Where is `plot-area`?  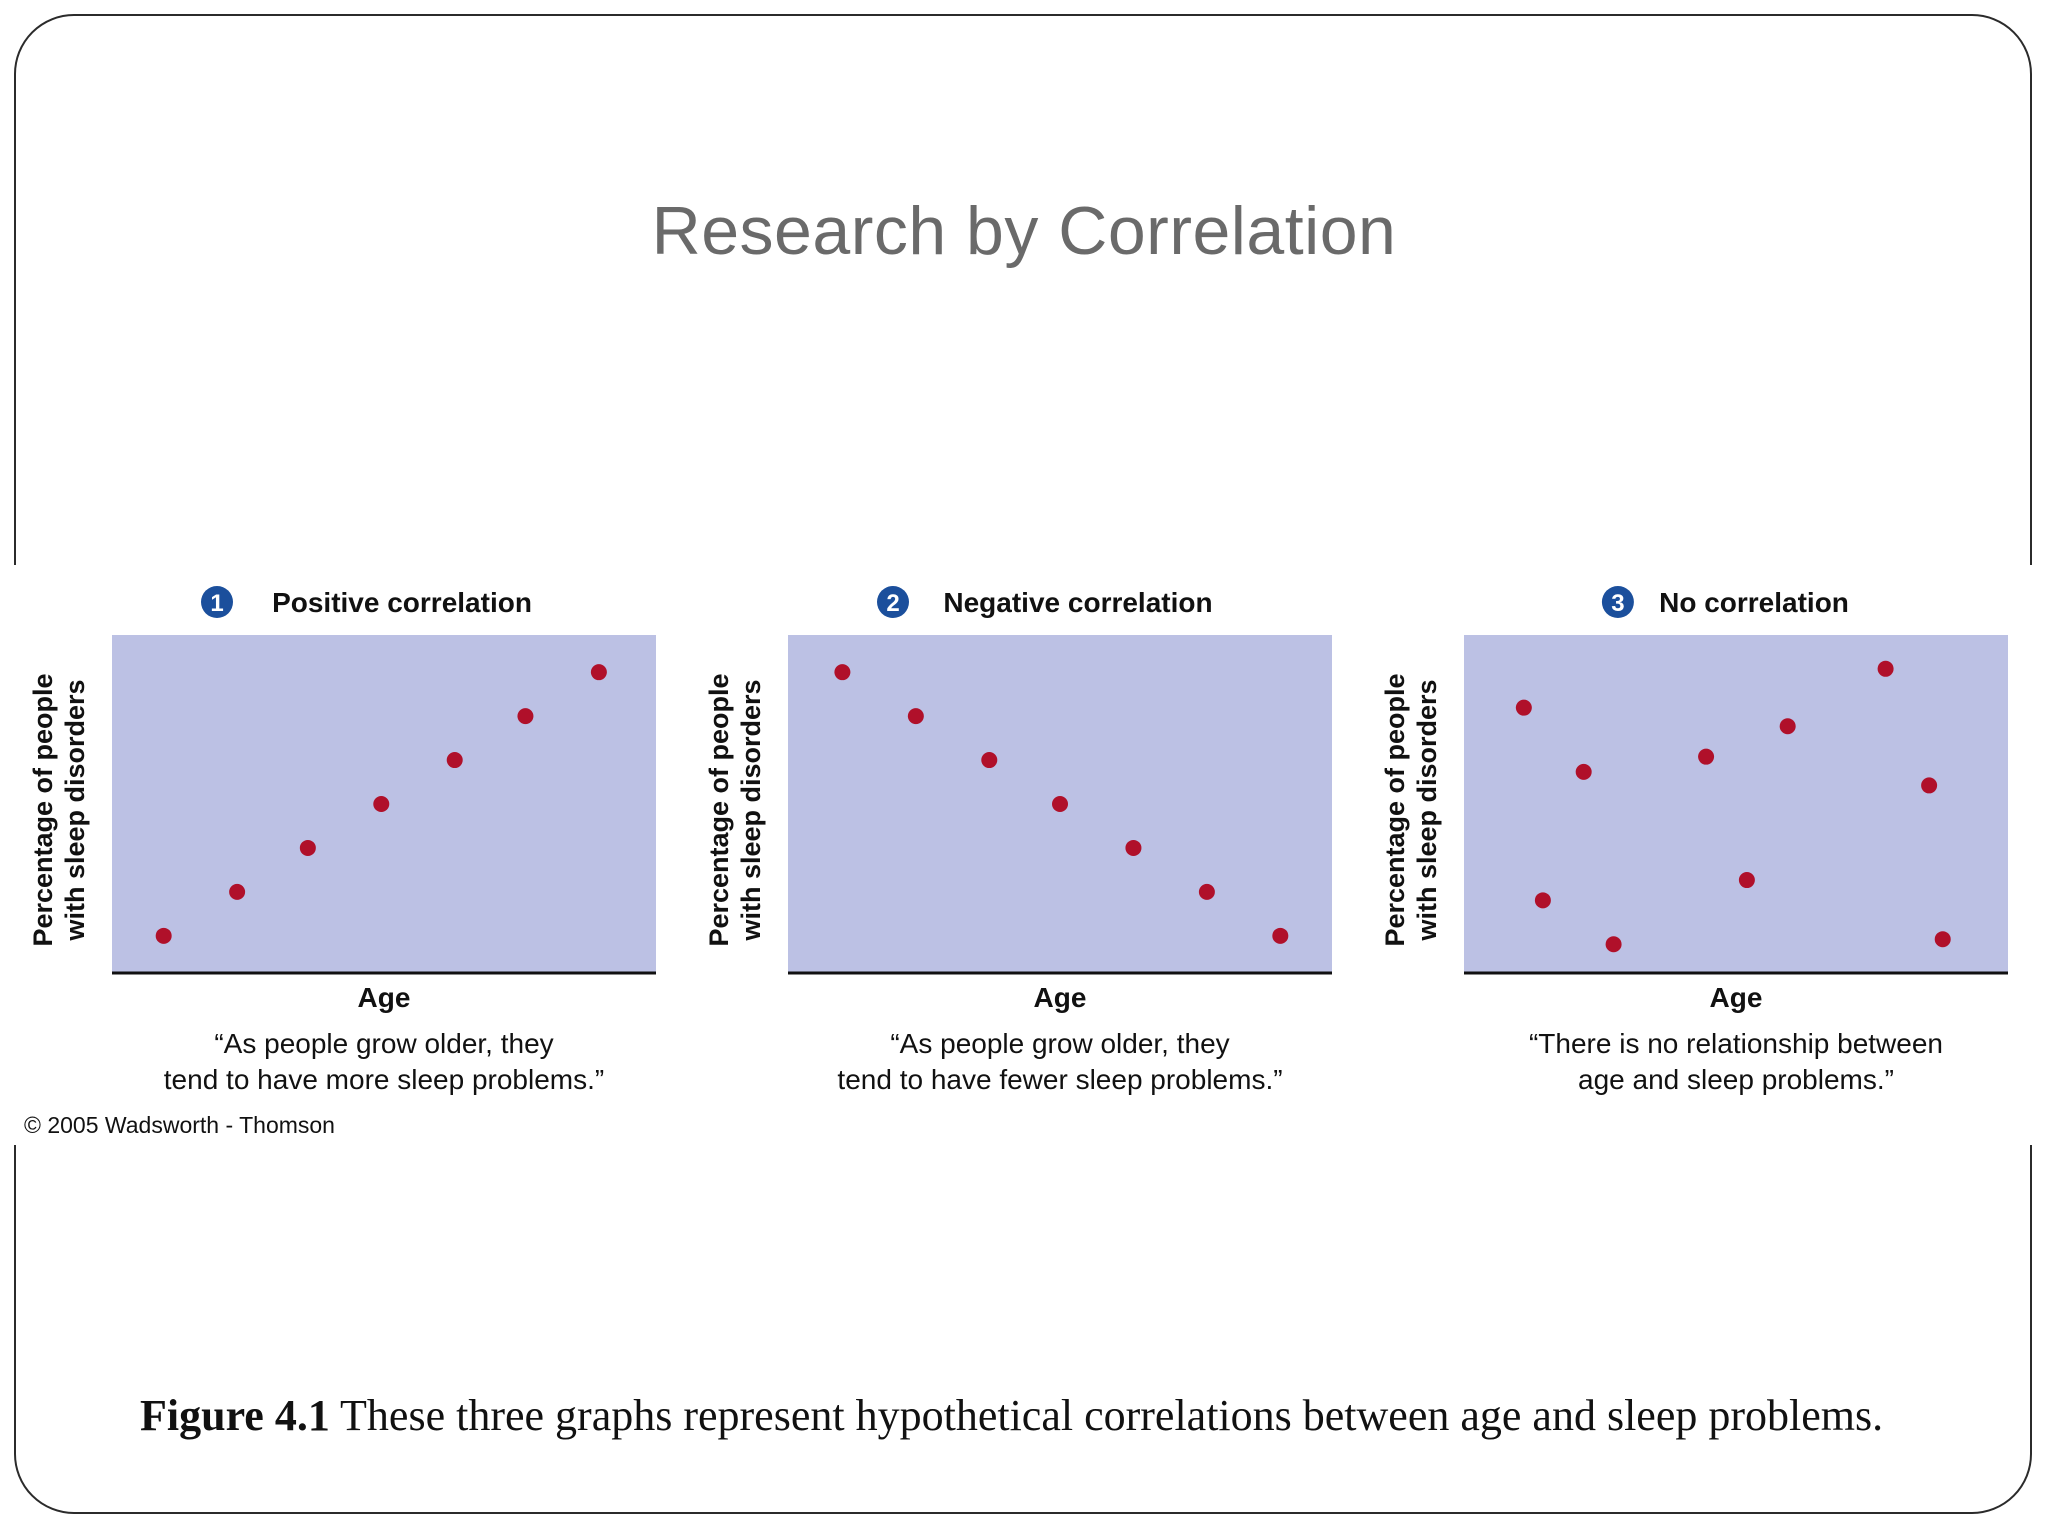 plot-area is located at coordinates (1736, 804).